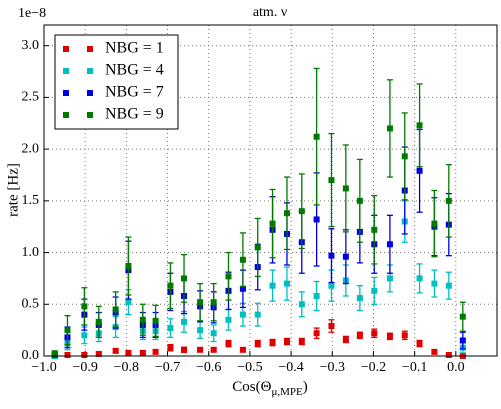  I want to click on chart-title: atm. ν, so click(270, 12).